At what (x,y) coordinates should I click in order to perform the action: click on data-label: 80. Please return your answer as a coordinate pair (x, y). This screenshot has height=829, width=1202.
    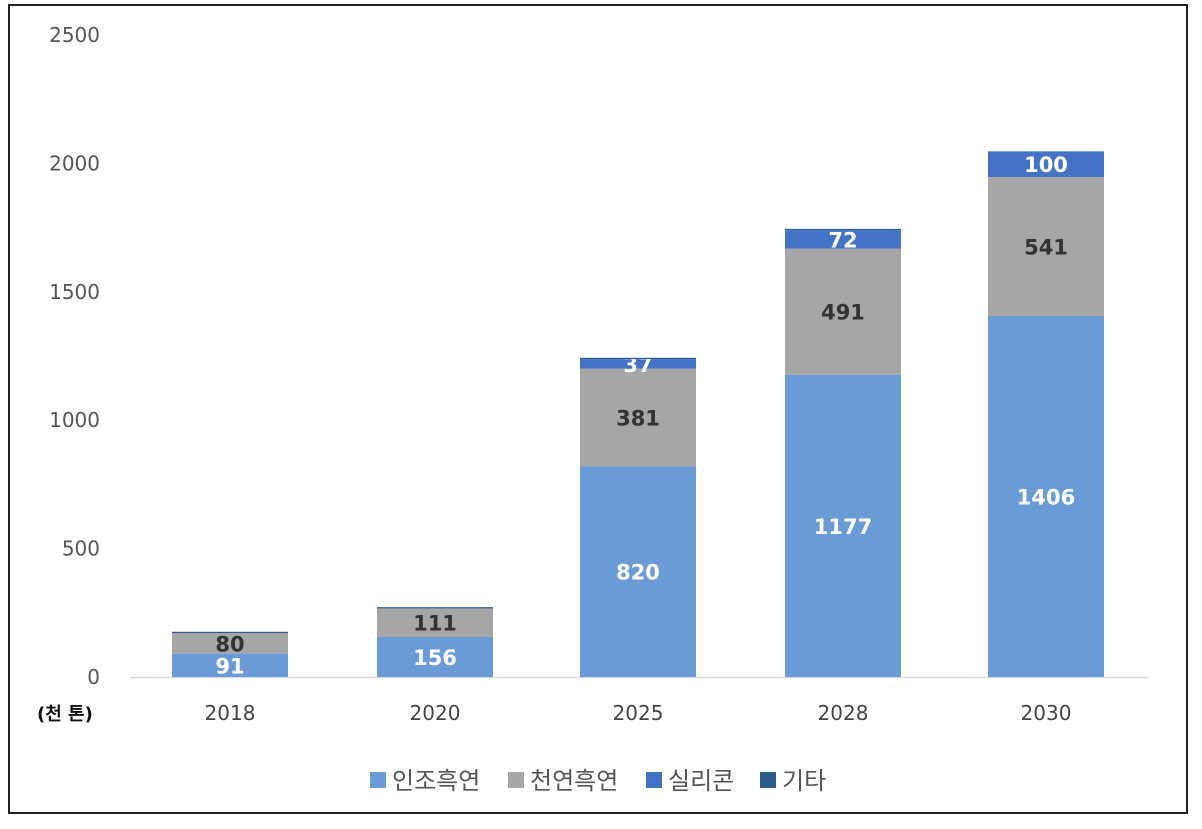
    Looking at the image, I should click on (229, 644).